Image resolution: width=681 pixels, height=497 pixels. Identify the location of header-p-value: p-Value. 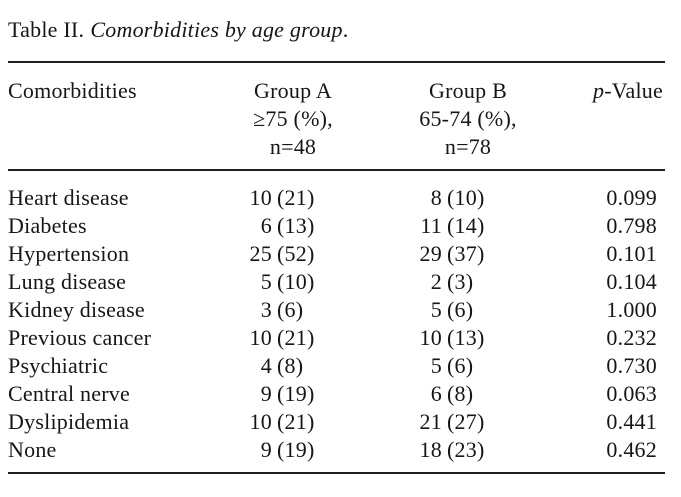
(624, 119).